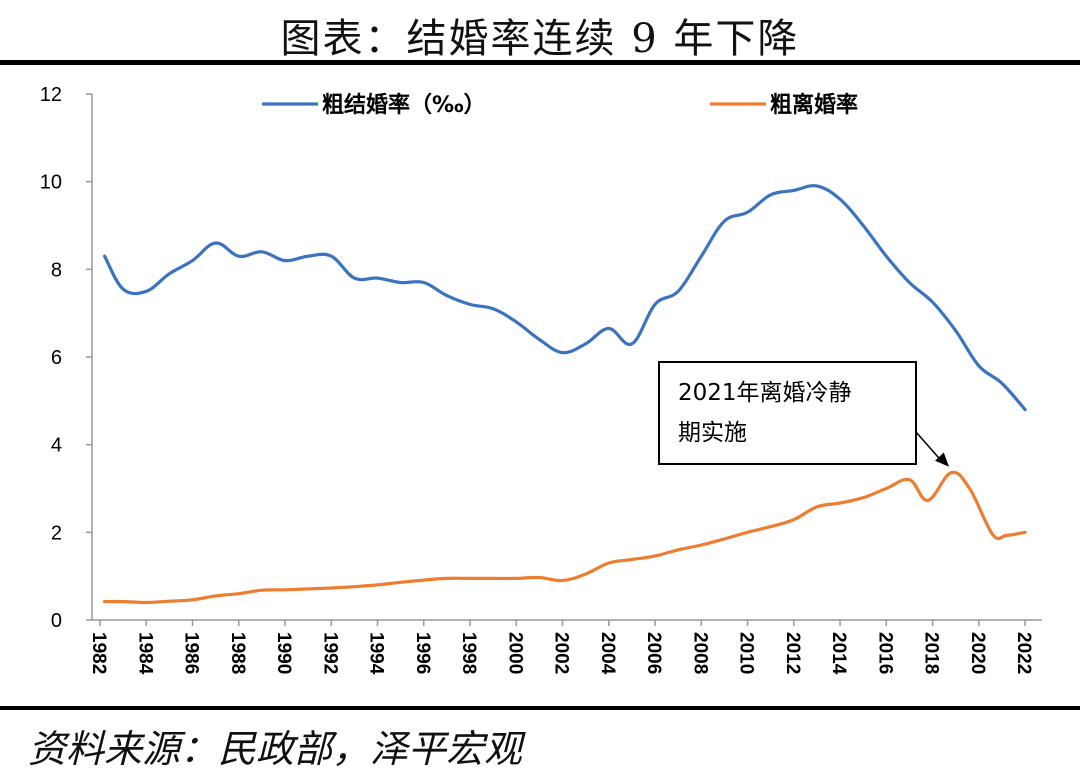 The image size is (1080, 778). Describe the element at coordinates (560, 105) in the screenshot. I see `legend: 粗结婚率（‰） 粗离婚率` at that location.